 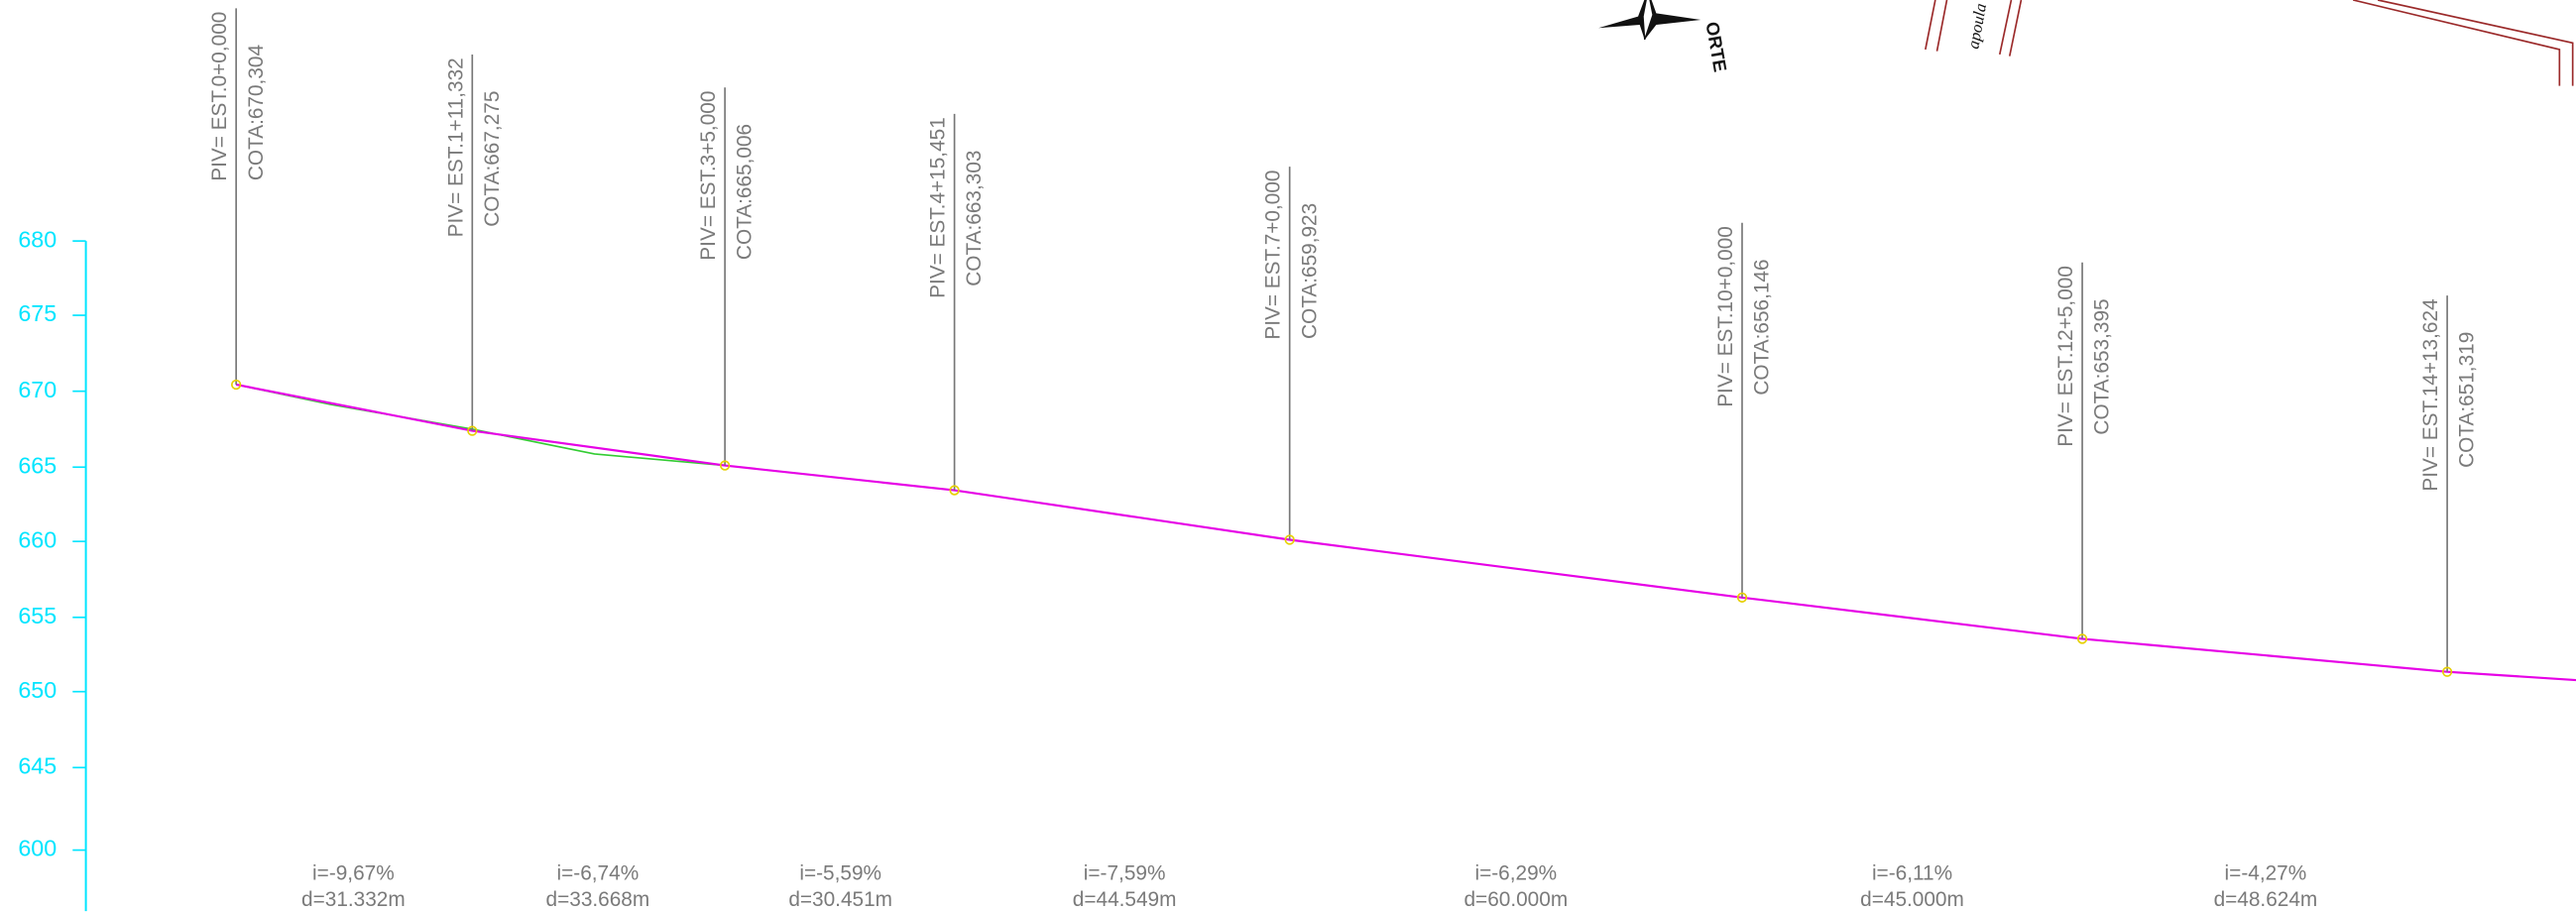 What do you see at coordinates (1762, 327) in the screenshot?
I see `piv-cota: COTA:656,146` at bounding box center [1762, 327].